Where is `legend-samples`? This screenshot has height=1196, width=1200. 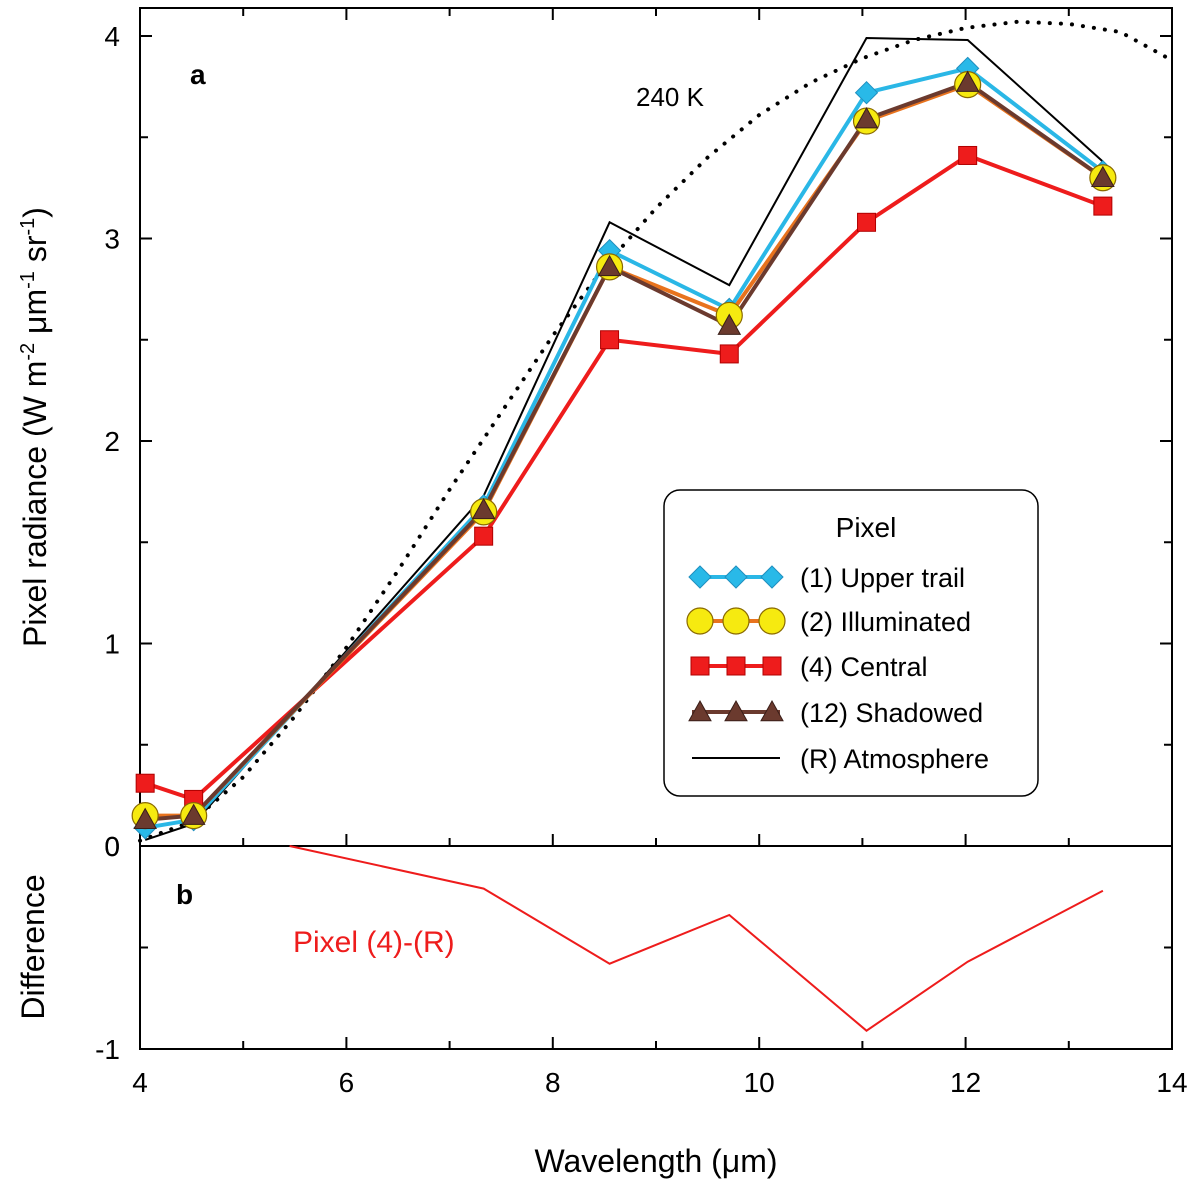
legend-samples is located at coordinates (736, 662).